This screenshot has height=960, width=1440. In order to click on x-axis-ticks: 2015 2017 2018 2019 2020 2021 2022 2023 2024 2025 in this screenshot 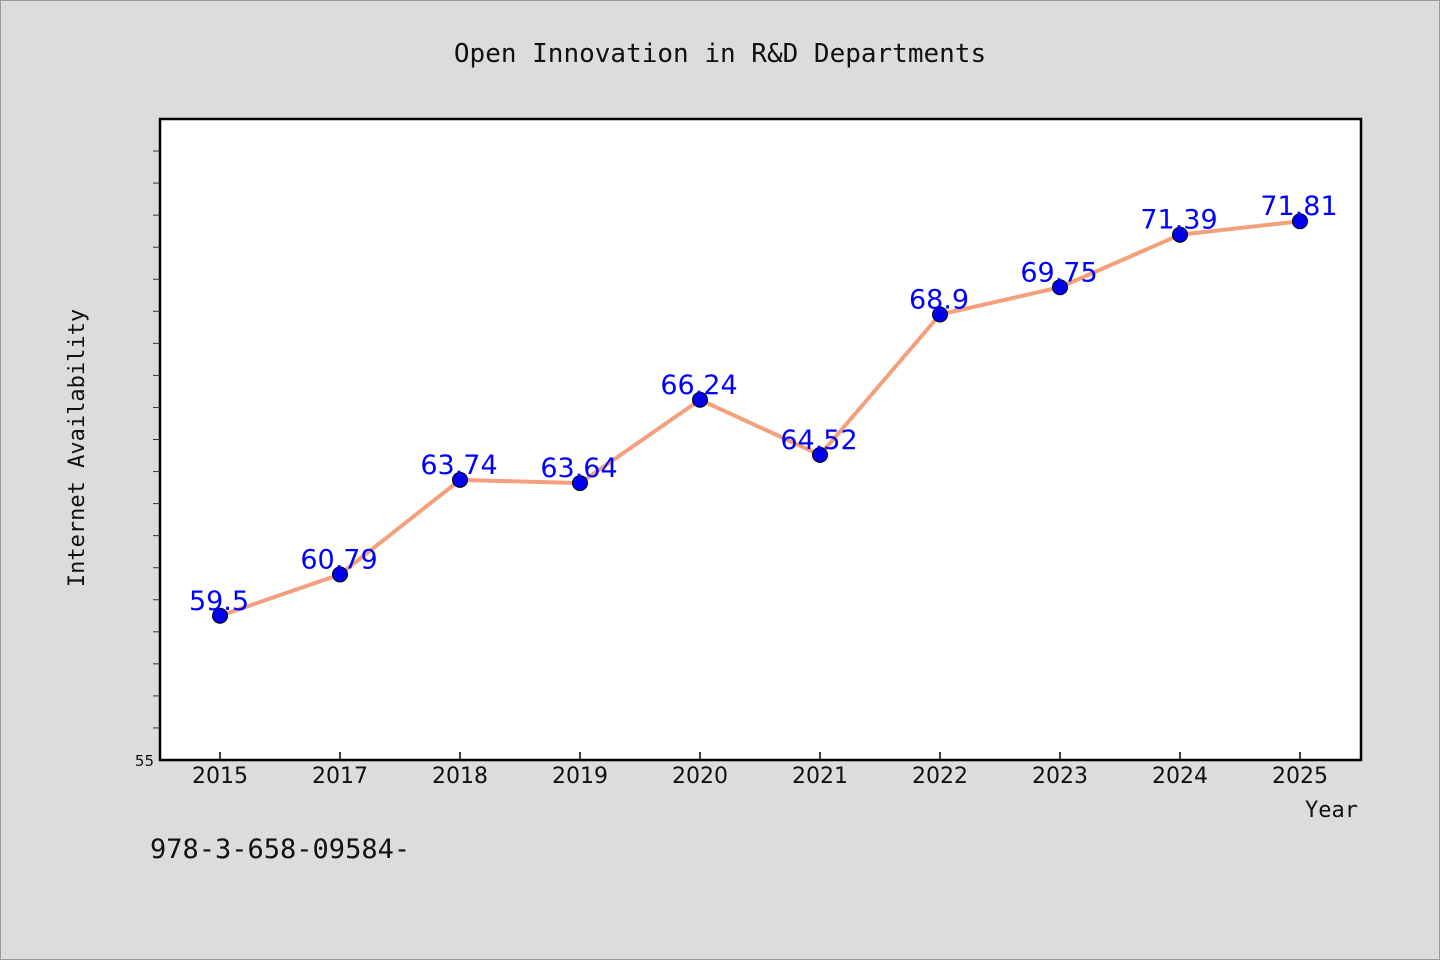, I will do `click(760, 770)`.